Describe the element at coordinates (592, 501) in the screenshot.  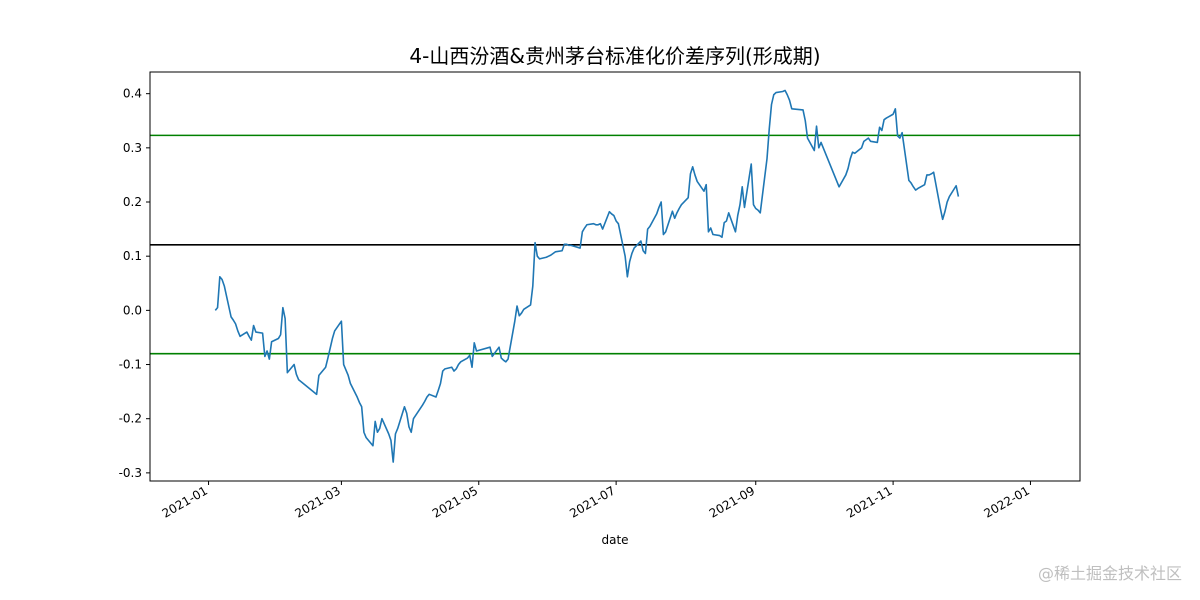
I see `x-tick-label: 2021-07` at that location.